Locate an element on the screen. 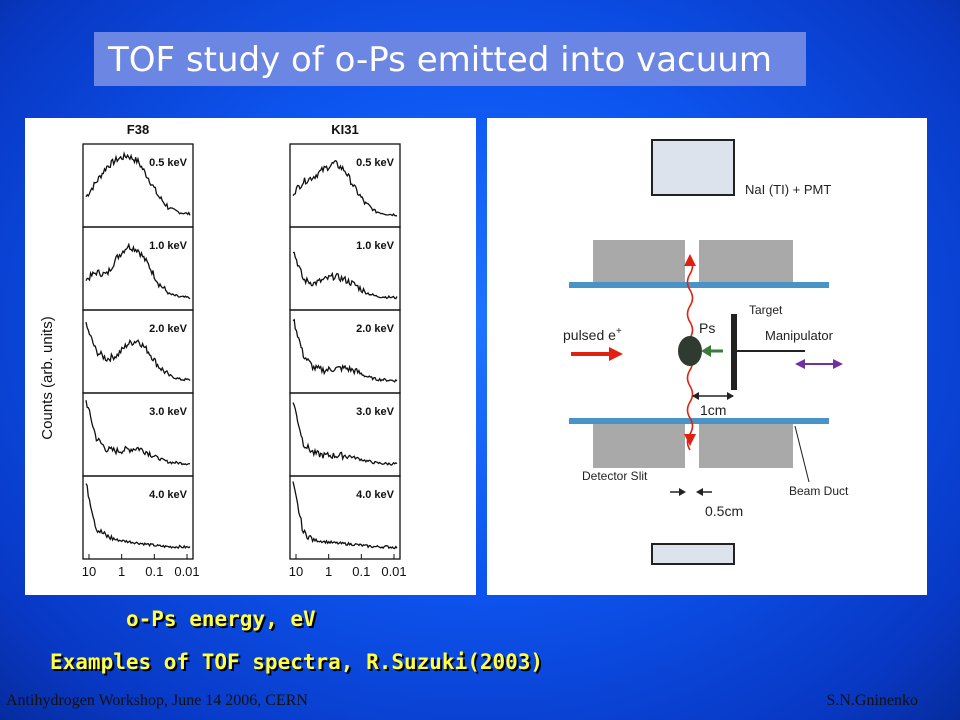  distance-arrowhead-left is located at coordinates (695, 396).